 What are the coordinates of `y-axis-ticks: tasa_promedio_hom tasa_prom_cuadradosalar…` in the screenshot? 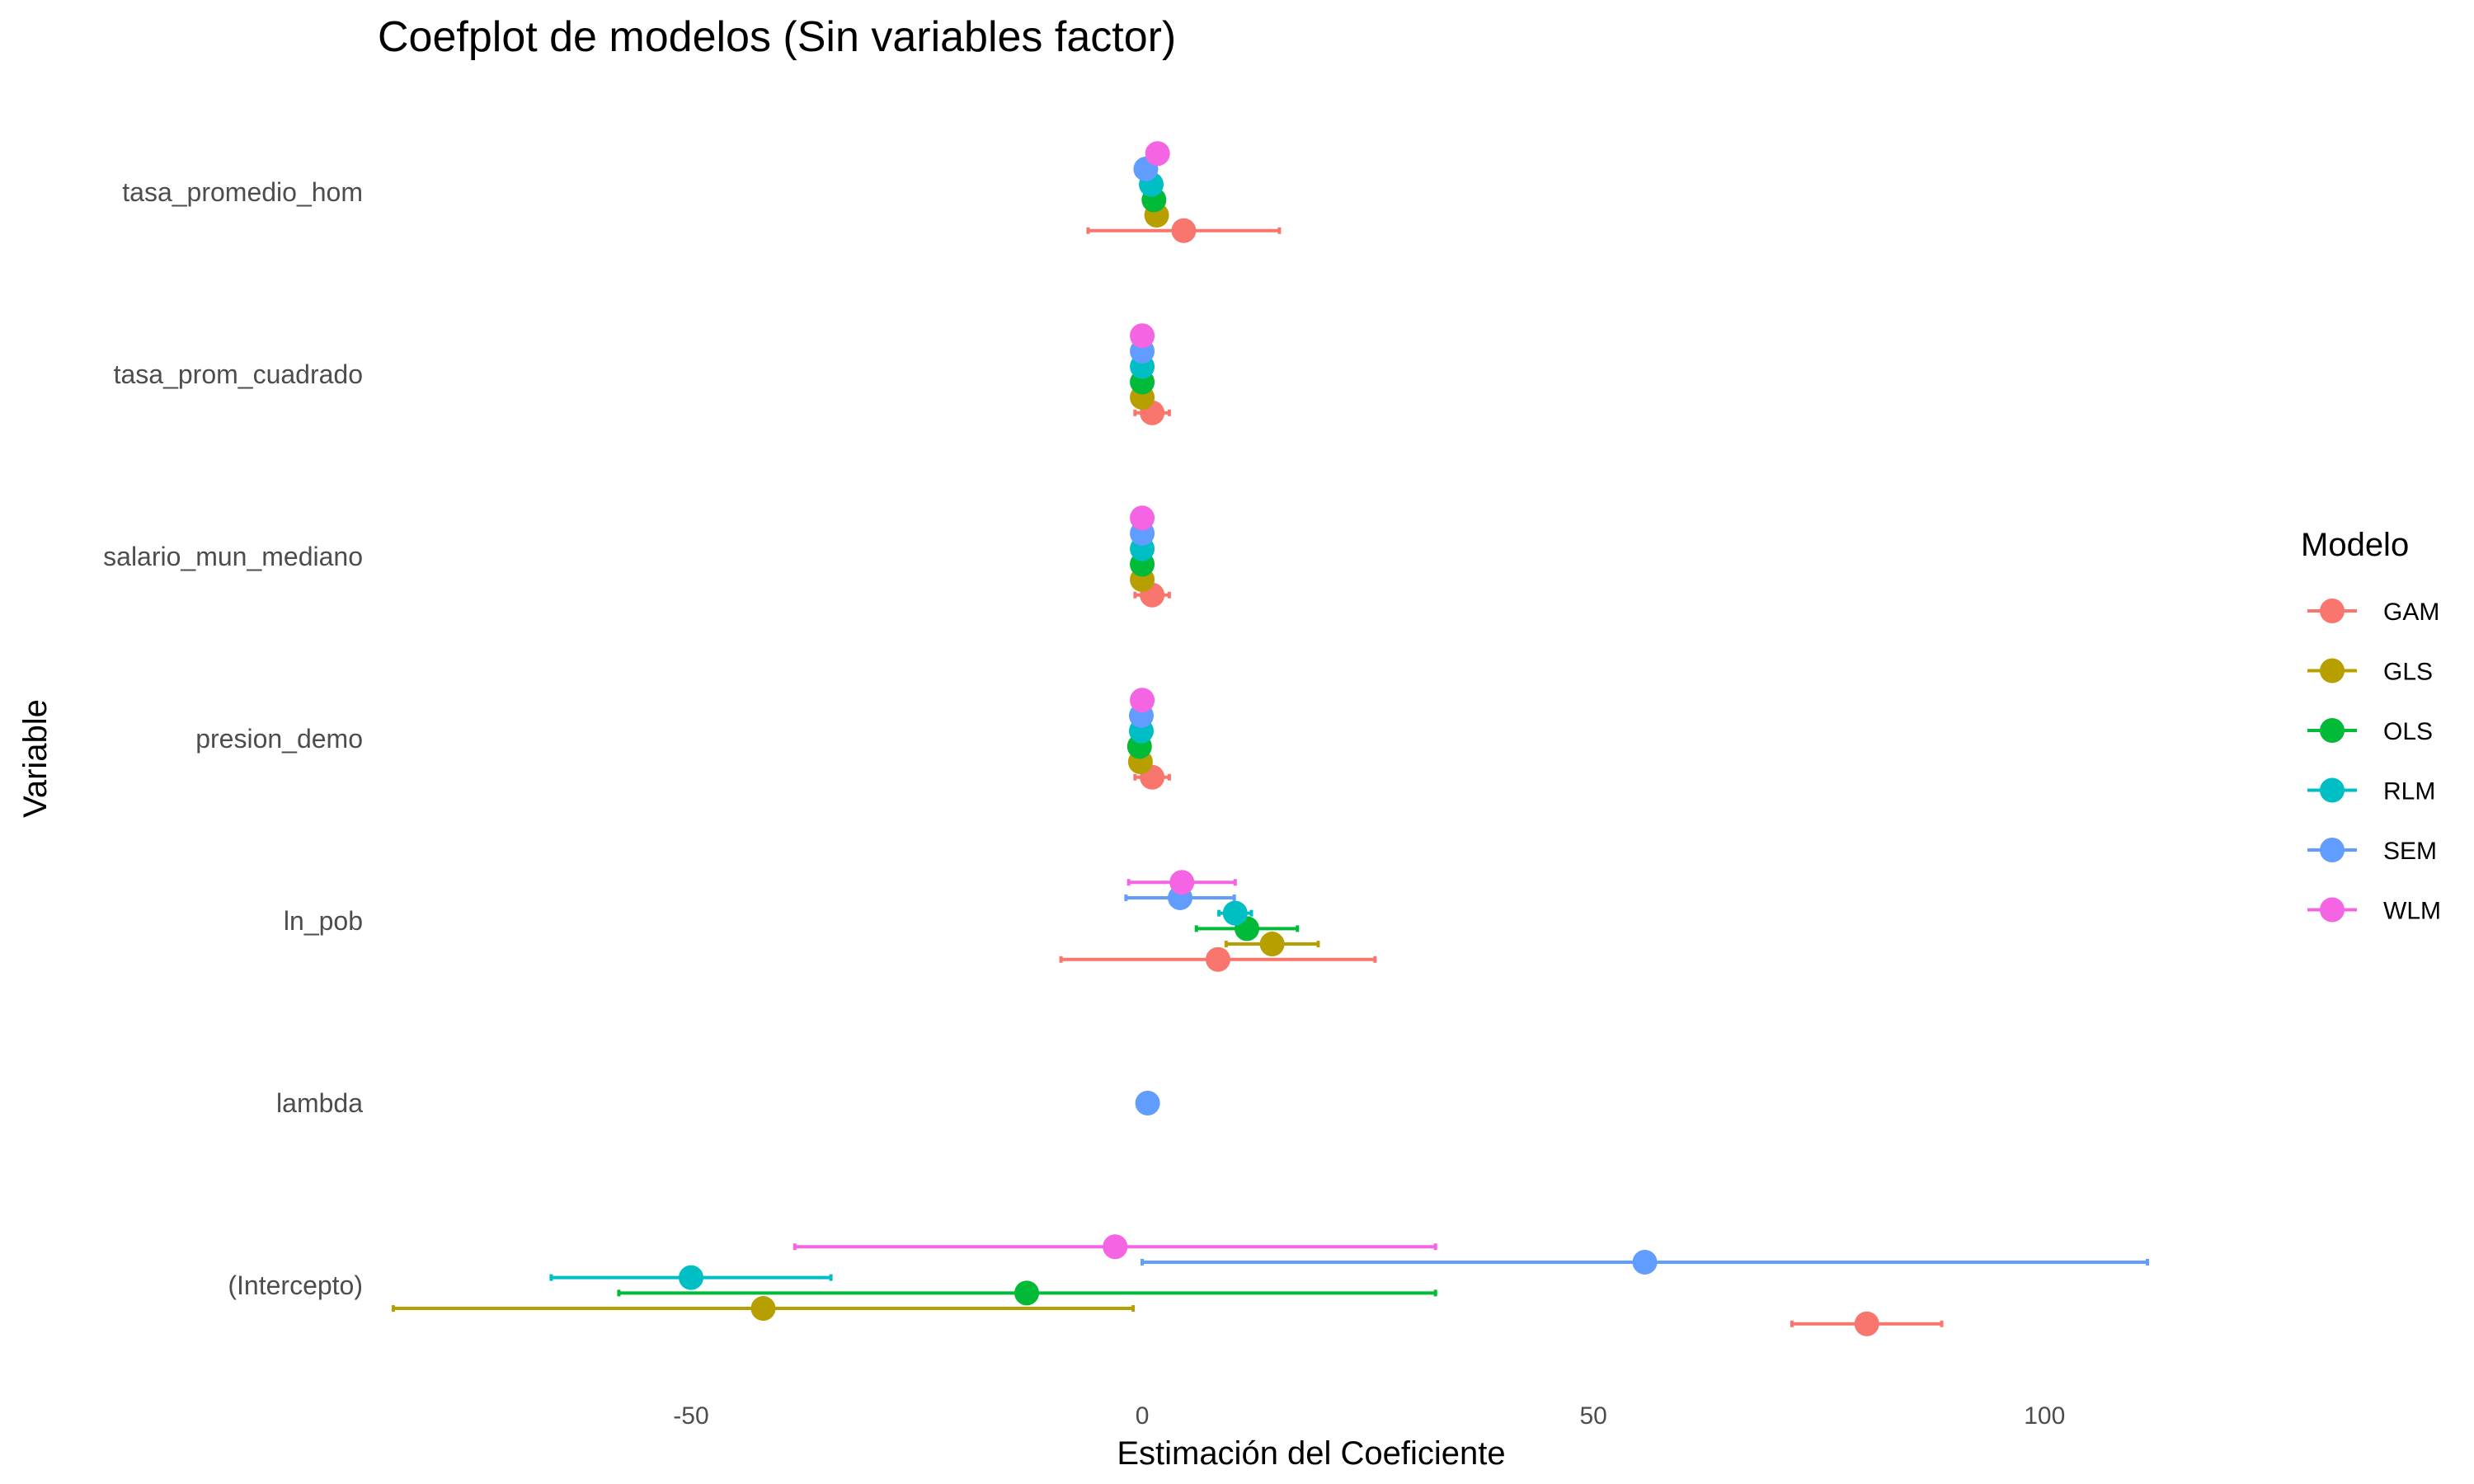 It's located at (233, 738).